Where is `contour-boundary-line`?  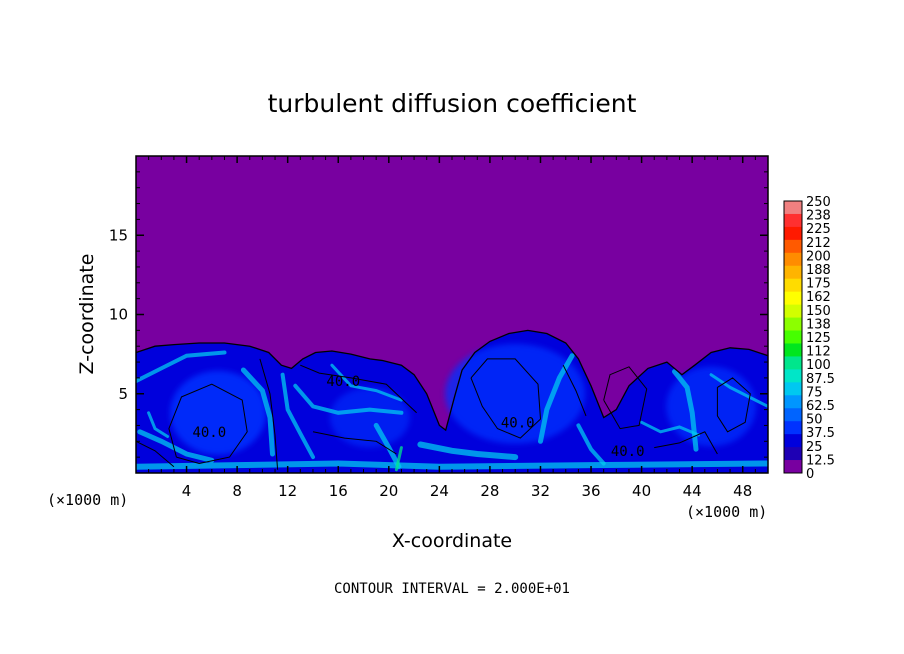
contour-boundary-line is located at coordinates (452, 380).